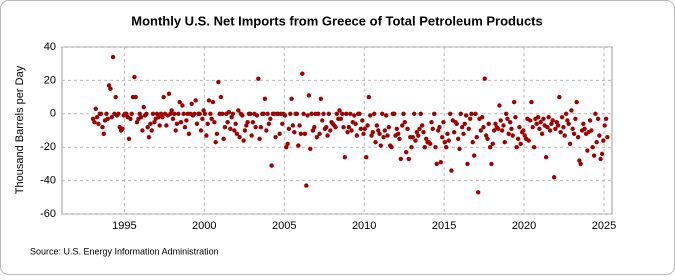  What do you see at coordinates (124, 226) in the screenshot?
I see `x-tick-label: 1995` at bounding box center [124, 226].